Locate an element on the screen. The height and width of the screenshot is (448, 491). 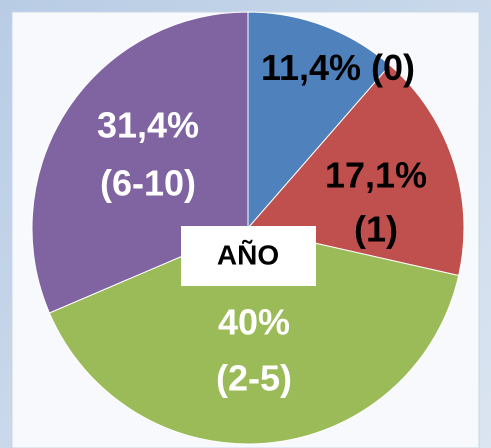
category-label: (1) is located at coordinates (376, 229).